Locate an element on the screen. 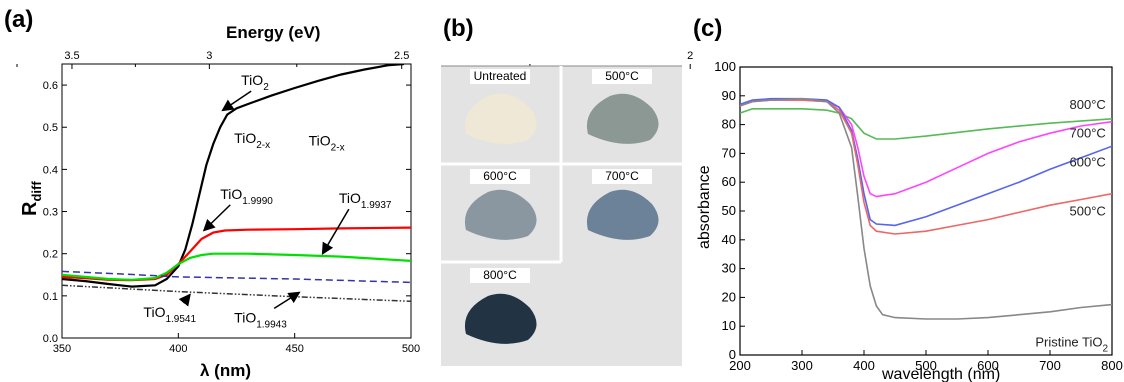 The height and width of the screenshot is (382, 1124). chart-c-ytick-label: 10 is located at coordinates (729, 325).